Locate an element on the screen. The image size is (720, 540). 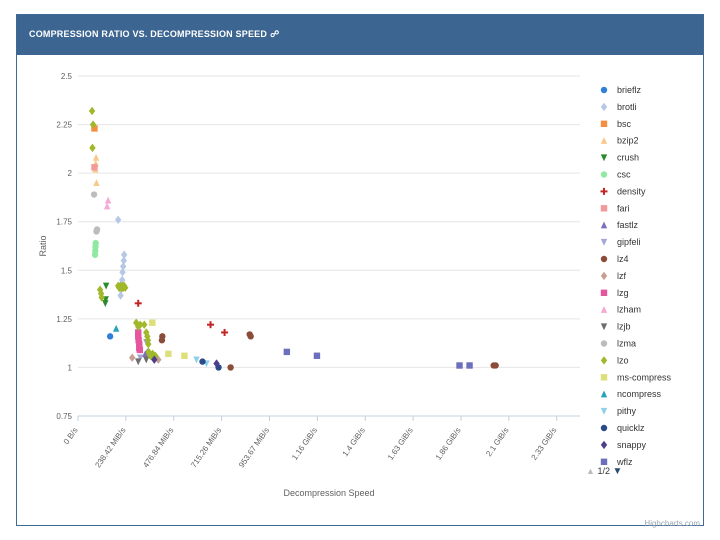
legend-item-quicklz: quicklz is located at coordinates (622, 428).